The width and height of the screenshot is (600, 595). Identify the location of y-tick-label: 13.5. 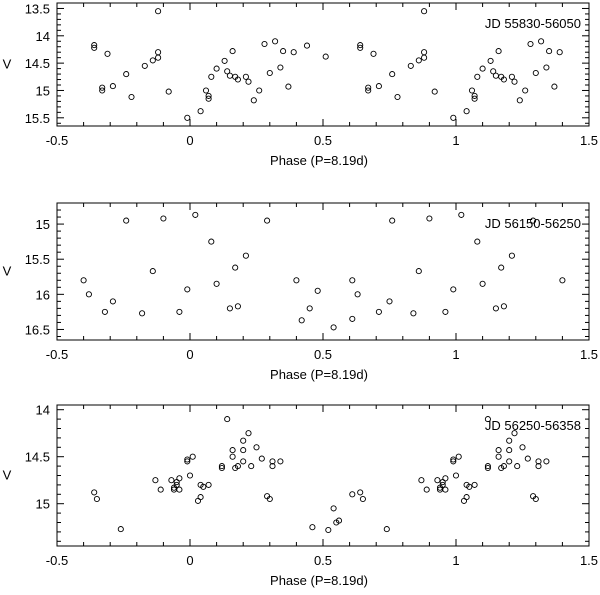
(37, 8).